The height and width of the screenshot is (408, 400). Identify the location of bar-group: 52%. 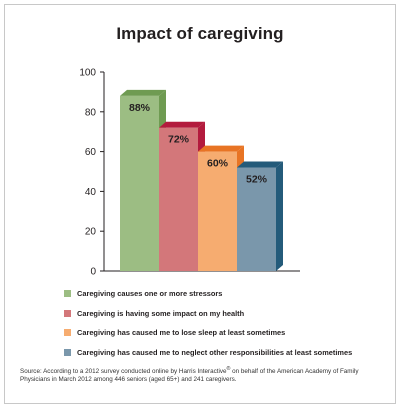
(260, 216).